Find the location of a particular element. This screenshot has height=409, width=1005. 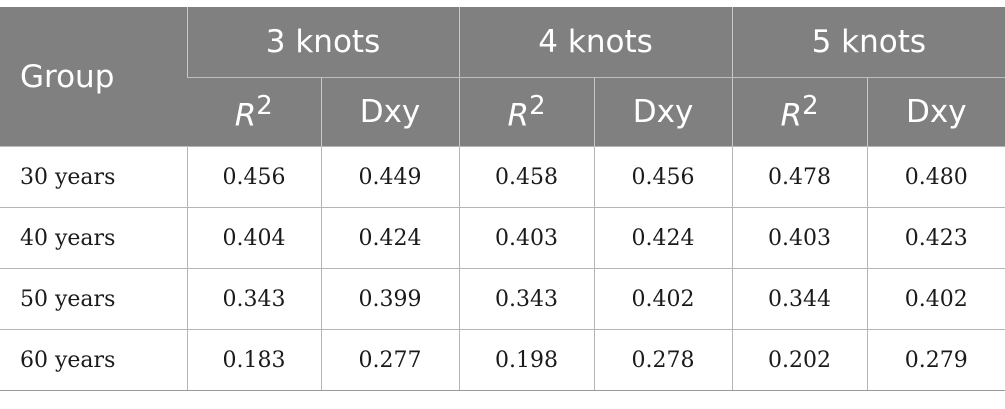

dxy-header-3-knots: Dxy is located at coordinates (390, 112).